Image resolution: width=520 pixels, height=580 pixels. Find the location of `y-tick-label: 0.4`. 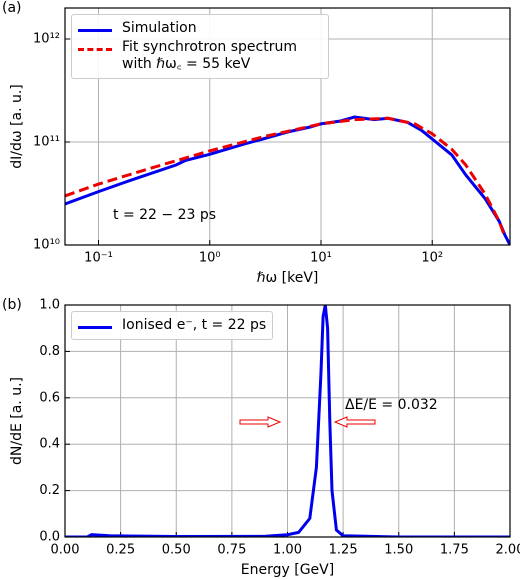

y-tick-label: 0.4 is located at coordinates (49, 444).